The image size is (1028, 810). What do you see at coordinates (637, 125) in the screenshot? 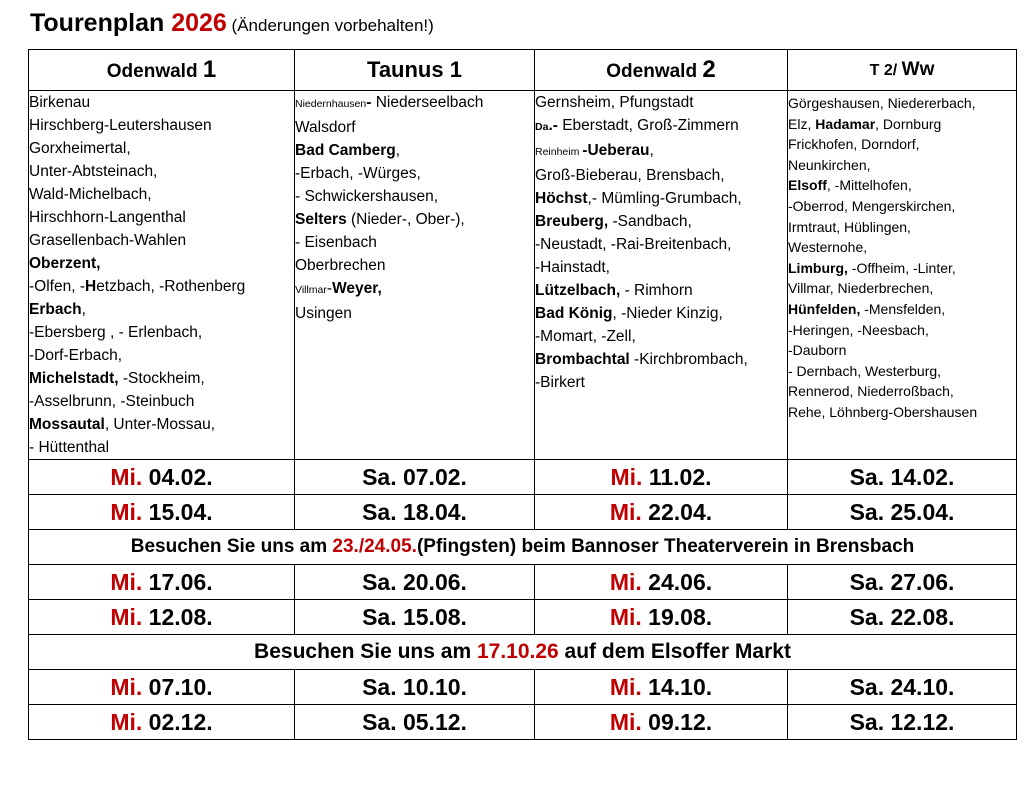
I see `place-line: Da.- Eberstadt, Groß-Zimmern` at bounding box center [637, 125].